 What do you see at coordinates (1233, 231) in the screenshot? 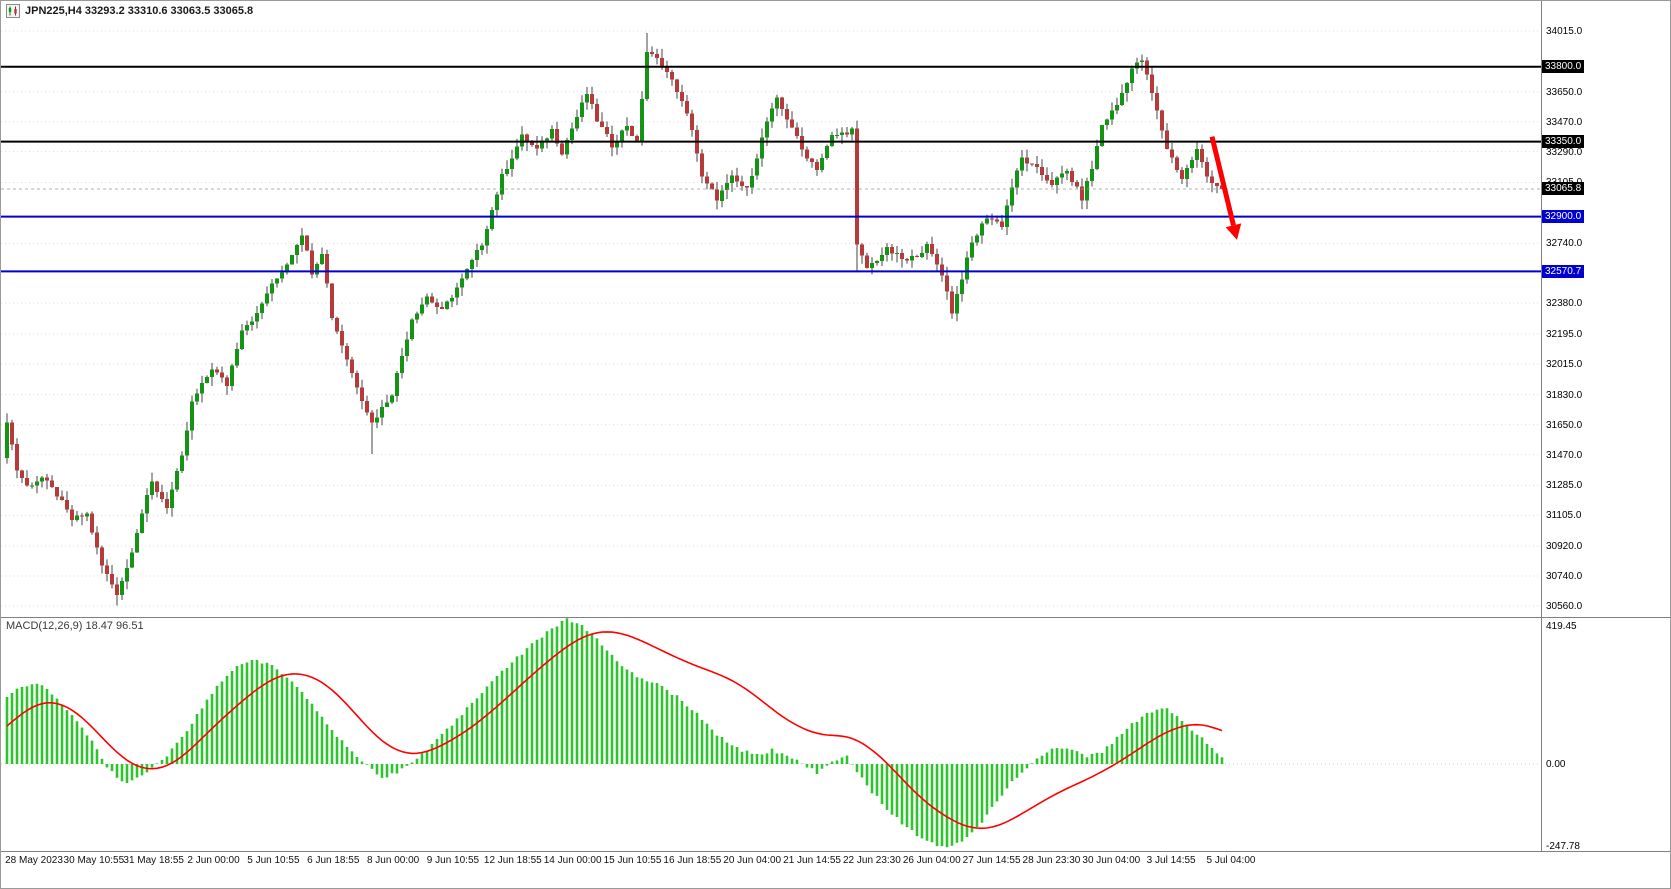
I see `trend-arrow-head` at bounding box center [1233, 231].